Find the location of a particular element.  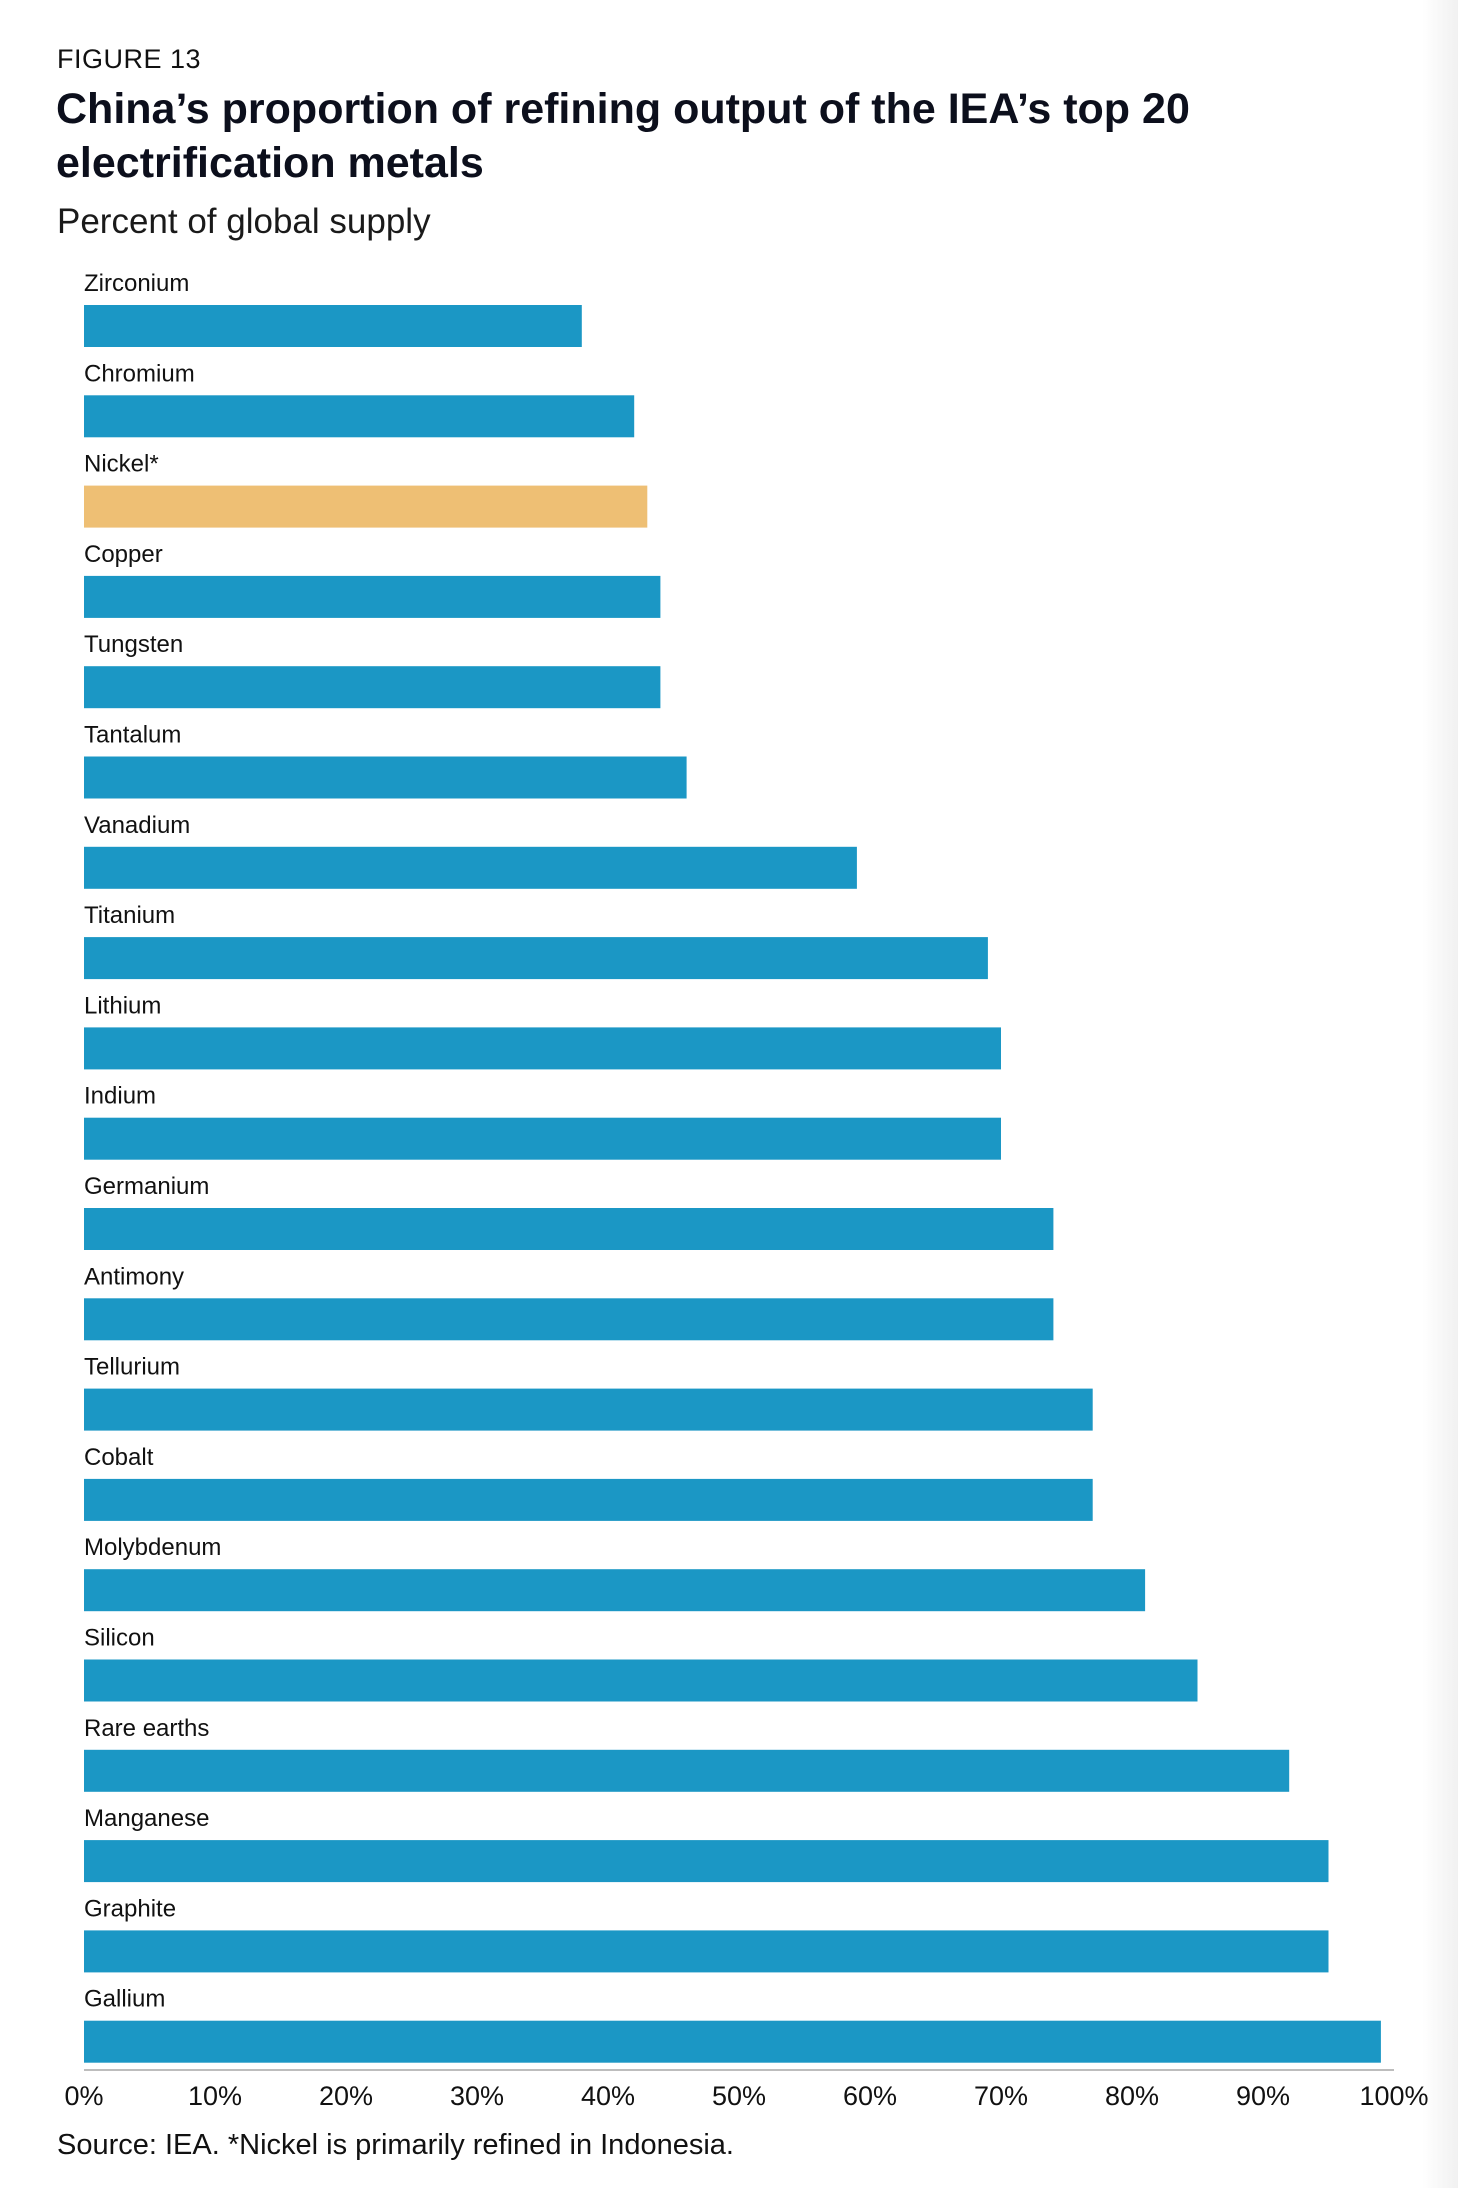

x-tick-label-0: 0% is located at coordinates (83, 2096).